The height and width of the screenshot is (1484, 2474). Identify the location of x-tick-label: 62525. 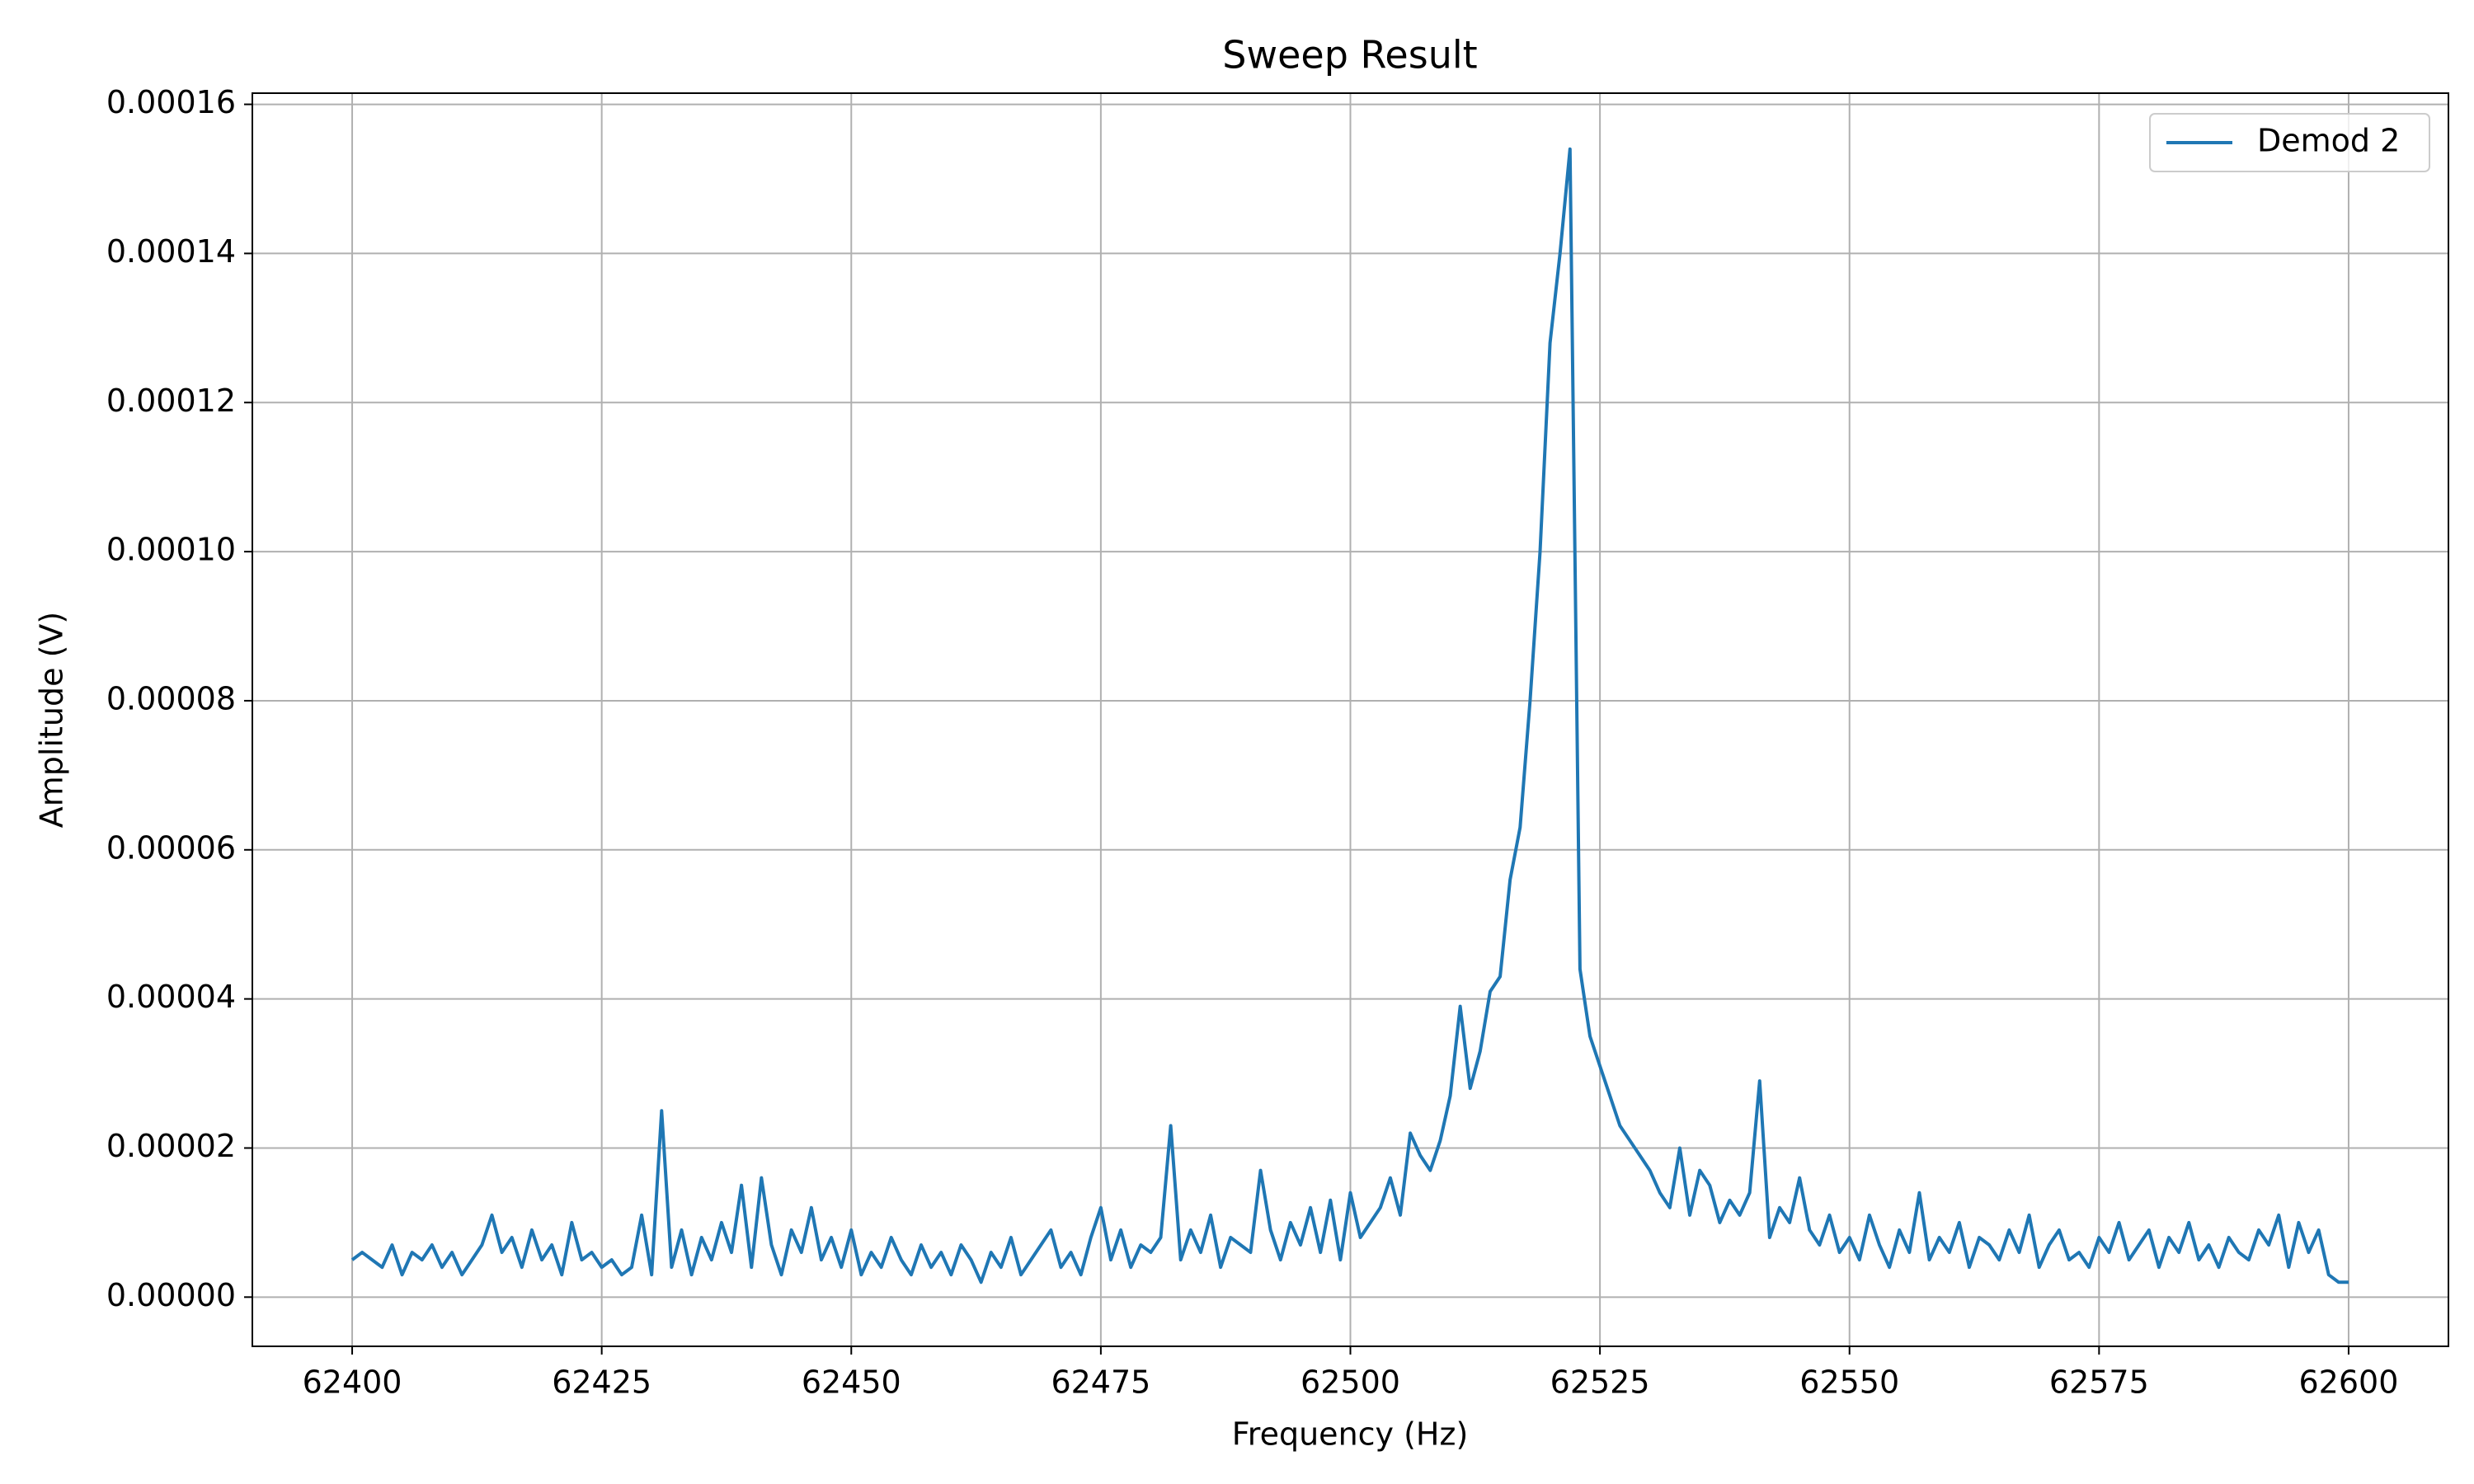
(1600, 1382).